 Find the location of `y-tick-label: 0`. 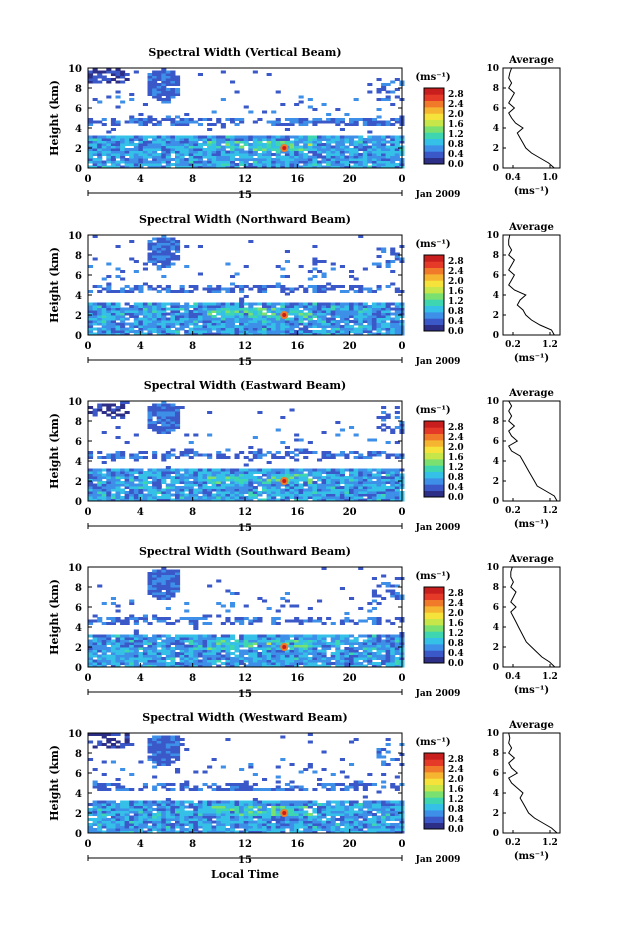

y-tick-label: 0 is located at coordinates (78, 668).